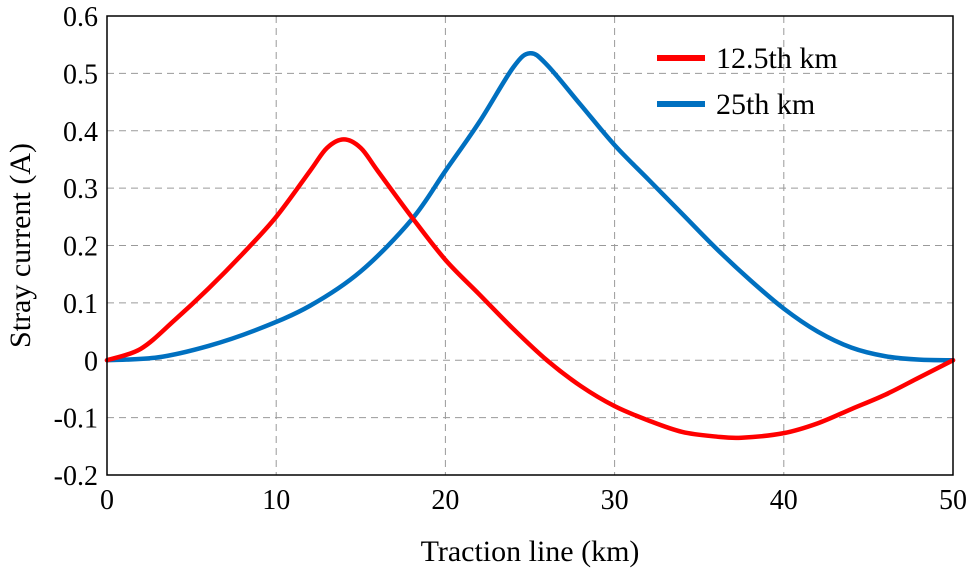 This screenshot has width=969, height=574. What do you see at coordinates (80, 17) in the screenshot?
I see `y-tick-label: 0.6` at bounding box center [80, 17].